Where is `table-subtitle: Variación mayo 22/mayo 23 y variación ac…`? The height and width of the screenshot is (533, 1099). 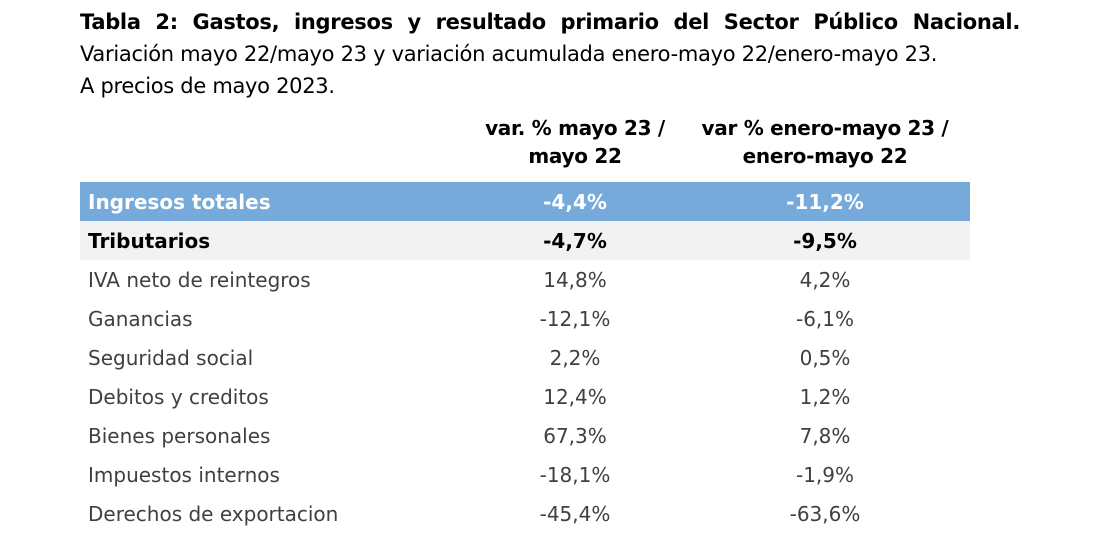
table-subtitle: Variación mayo 22/mayo 23 y variación ac… is located at coordinates (509, 54).